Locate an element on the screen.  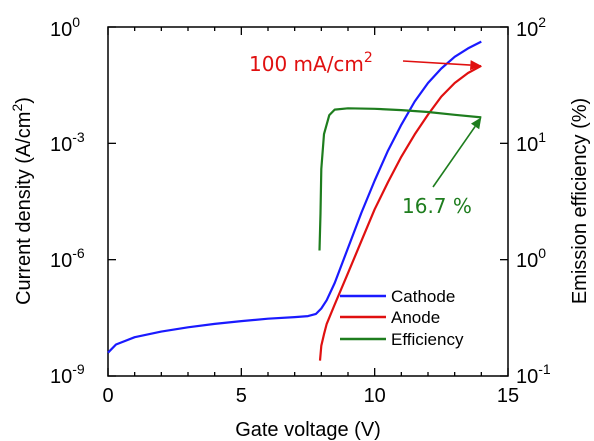
legend-item-cathode: Cathode is located at coordinates (397, 296).